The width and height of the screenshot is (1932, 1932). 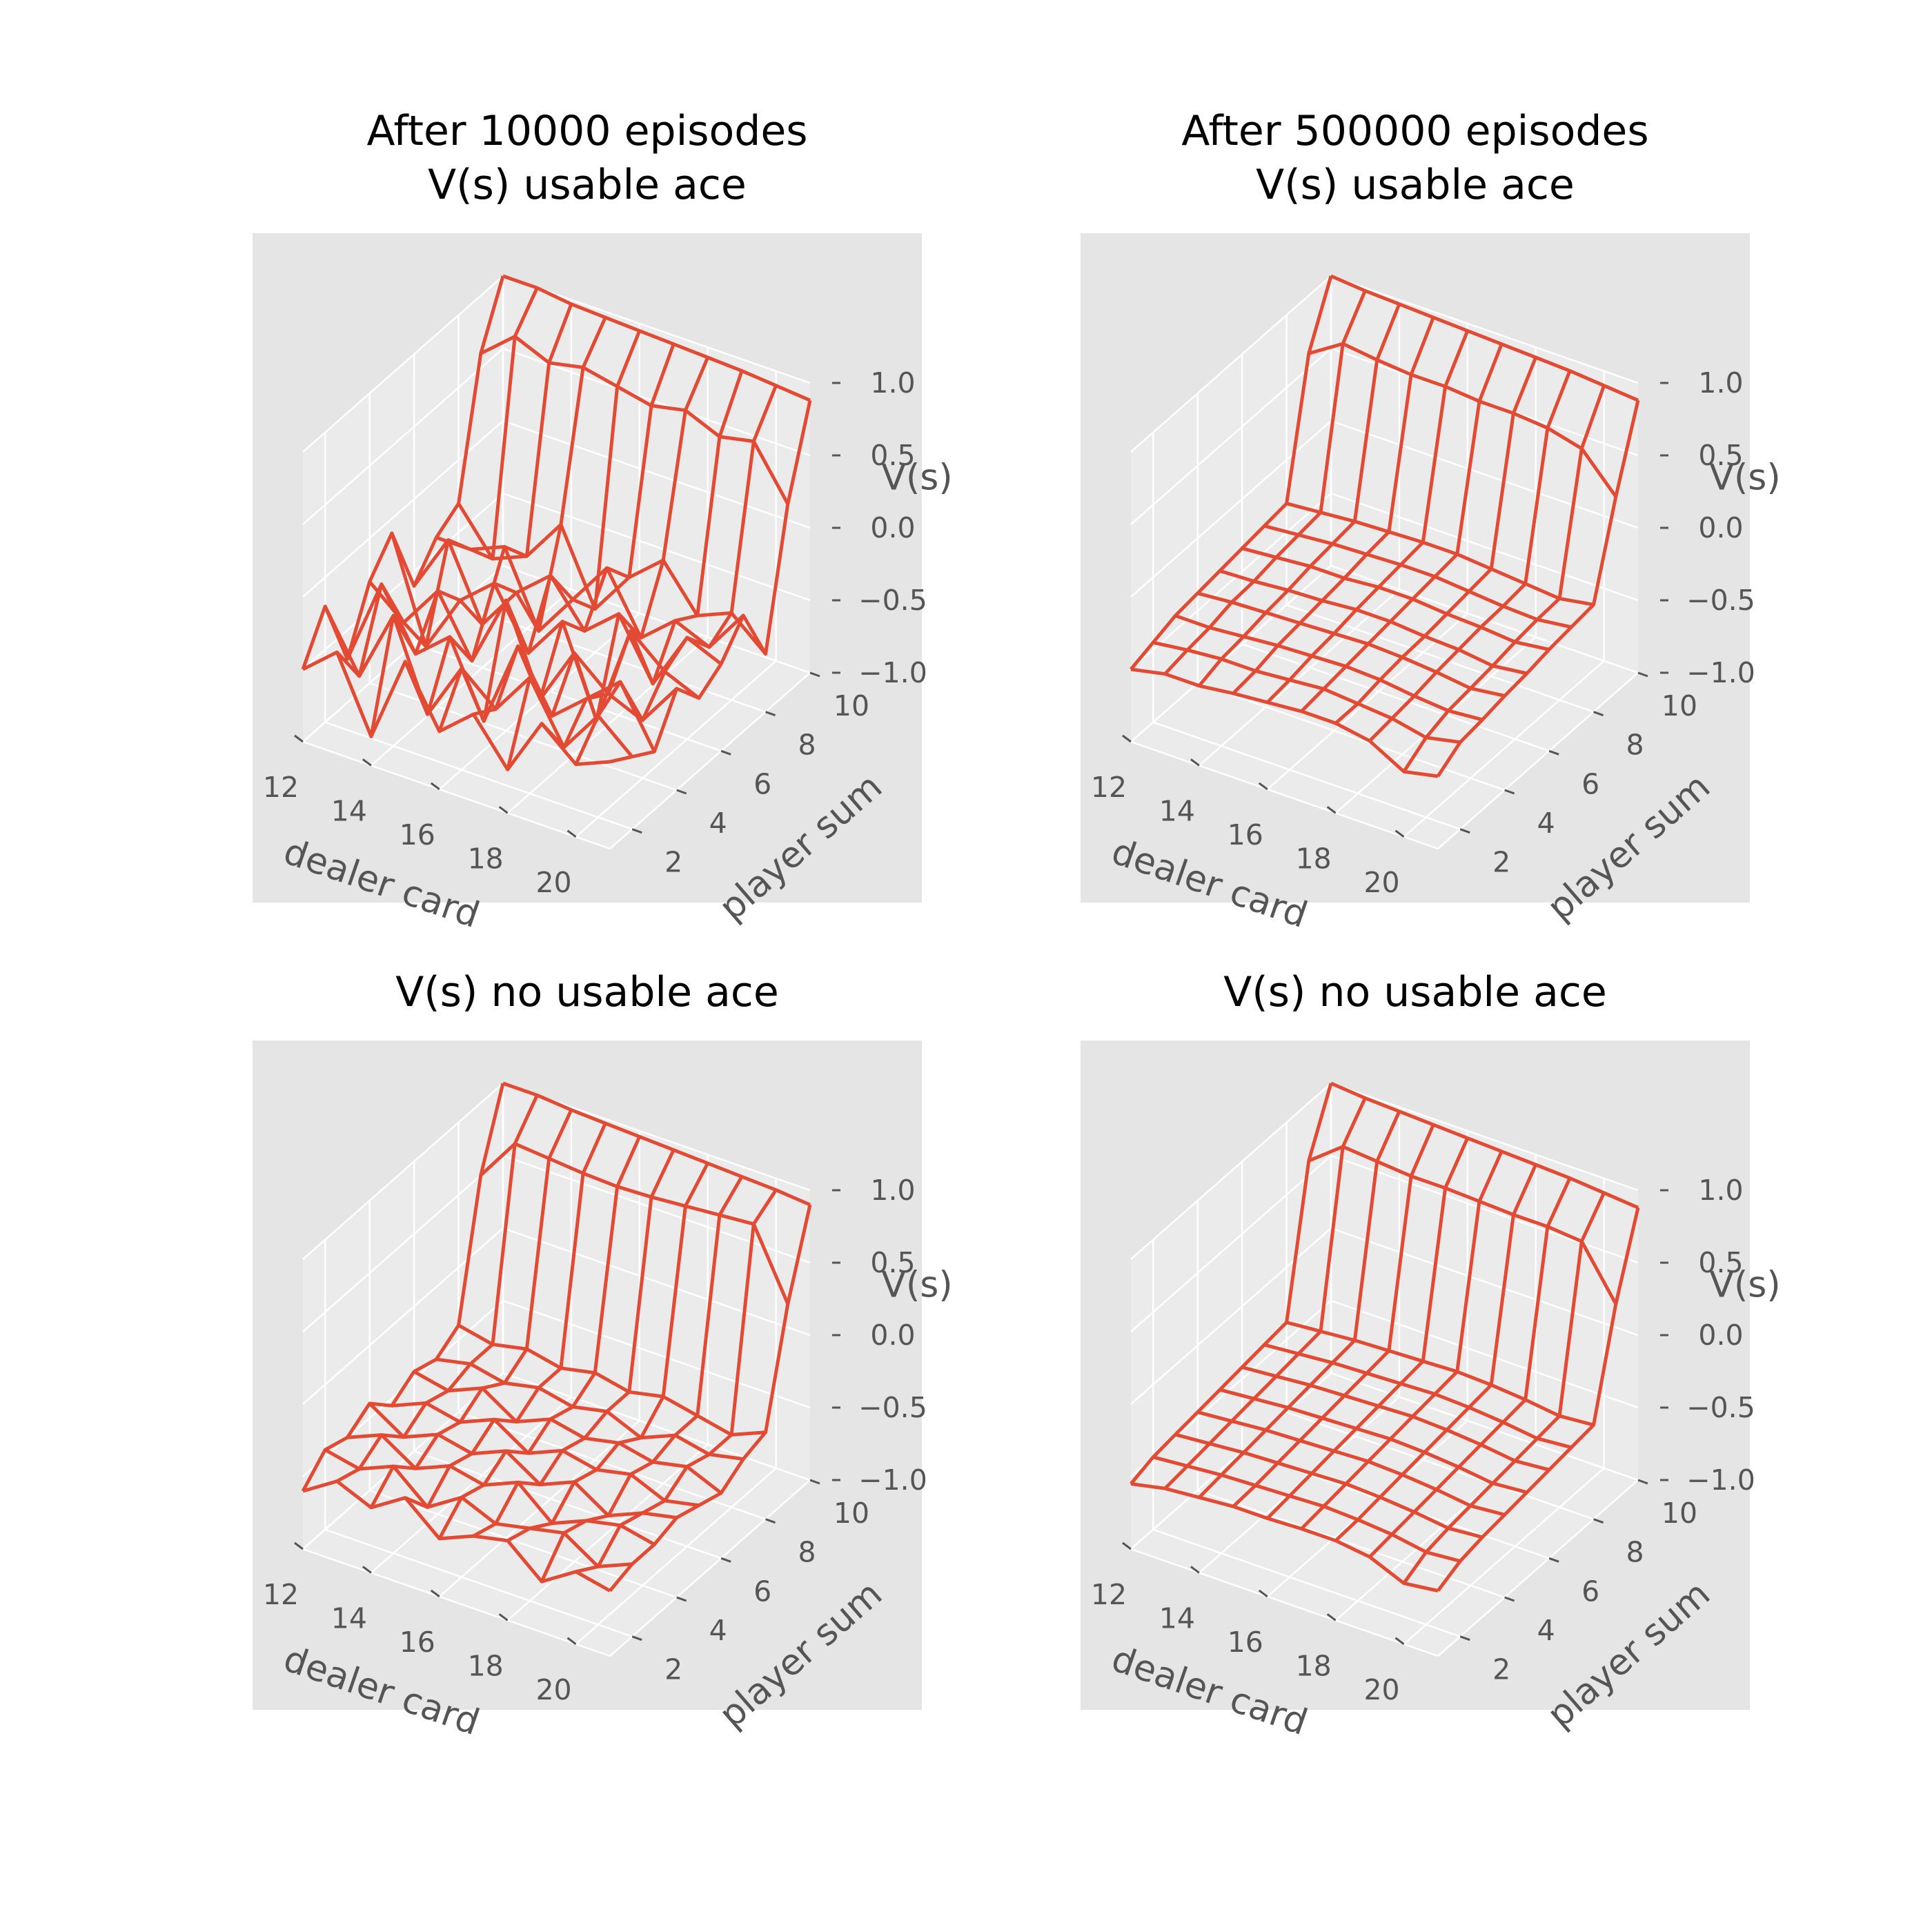 I want to click on subplot-title: After 10000 episodes V(s) usable ace, so click(x=587, y=158).